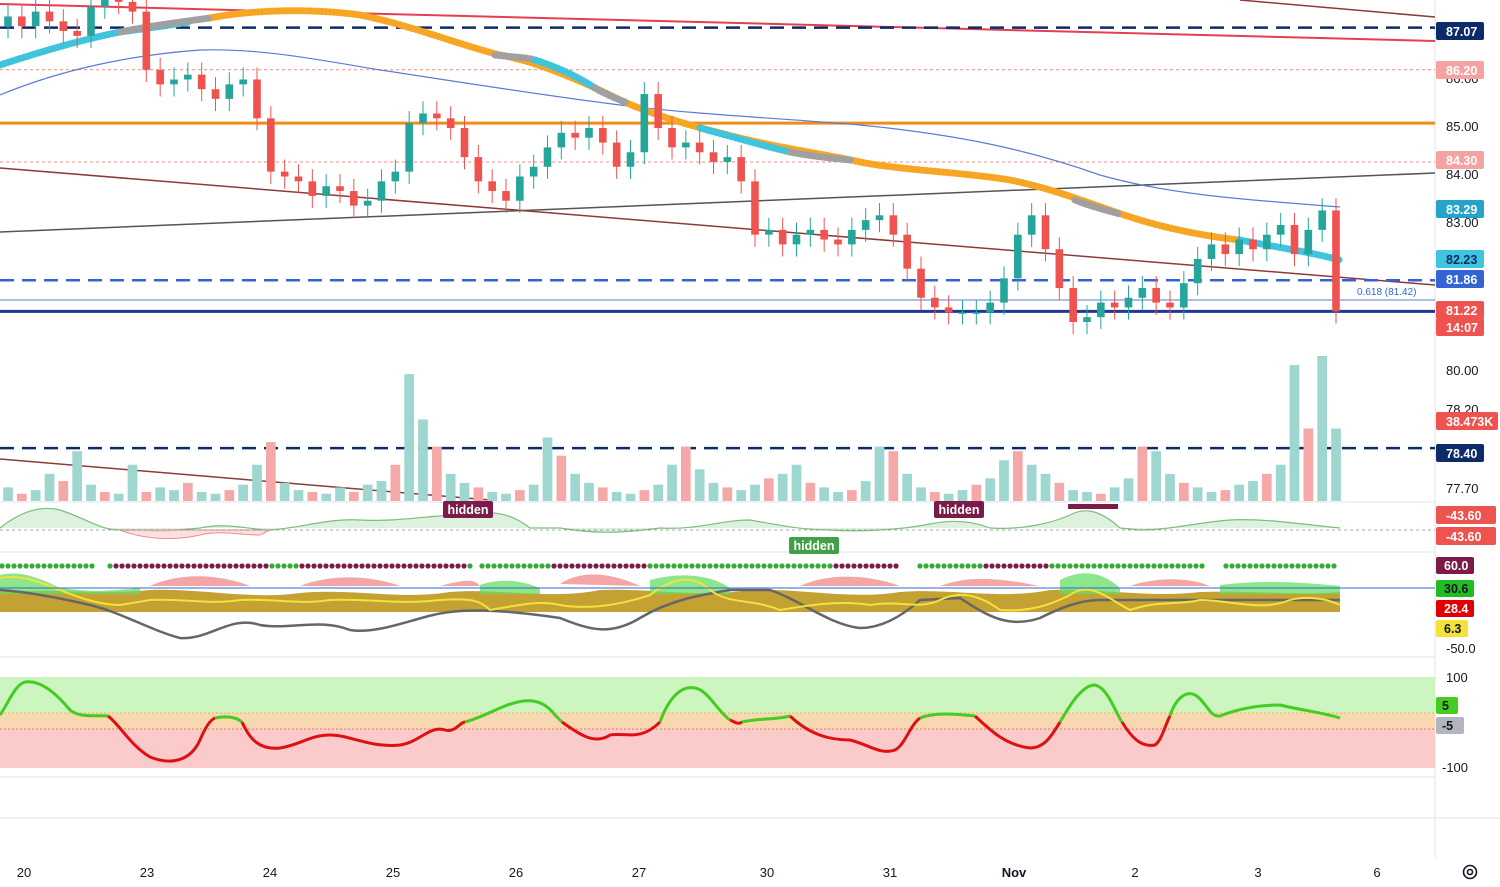  Describe the element at coordinates (1146, 731) in the screenshot. I see `osc3-line-red7` at that location.